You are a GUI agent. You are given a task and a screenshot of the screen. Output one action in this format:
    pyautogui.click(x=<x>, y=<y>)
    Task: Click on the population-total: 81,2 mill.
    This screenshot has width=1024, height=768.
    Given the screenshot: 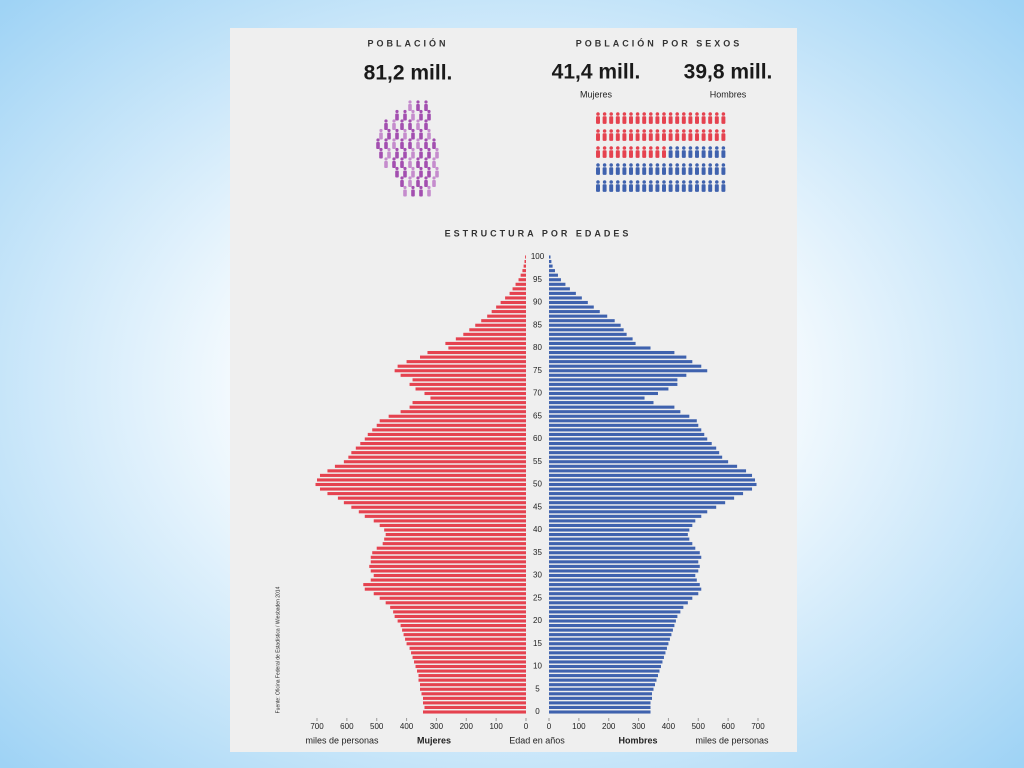 What is the action you would take?
    pyautogui.click(x=408, y=73)
    